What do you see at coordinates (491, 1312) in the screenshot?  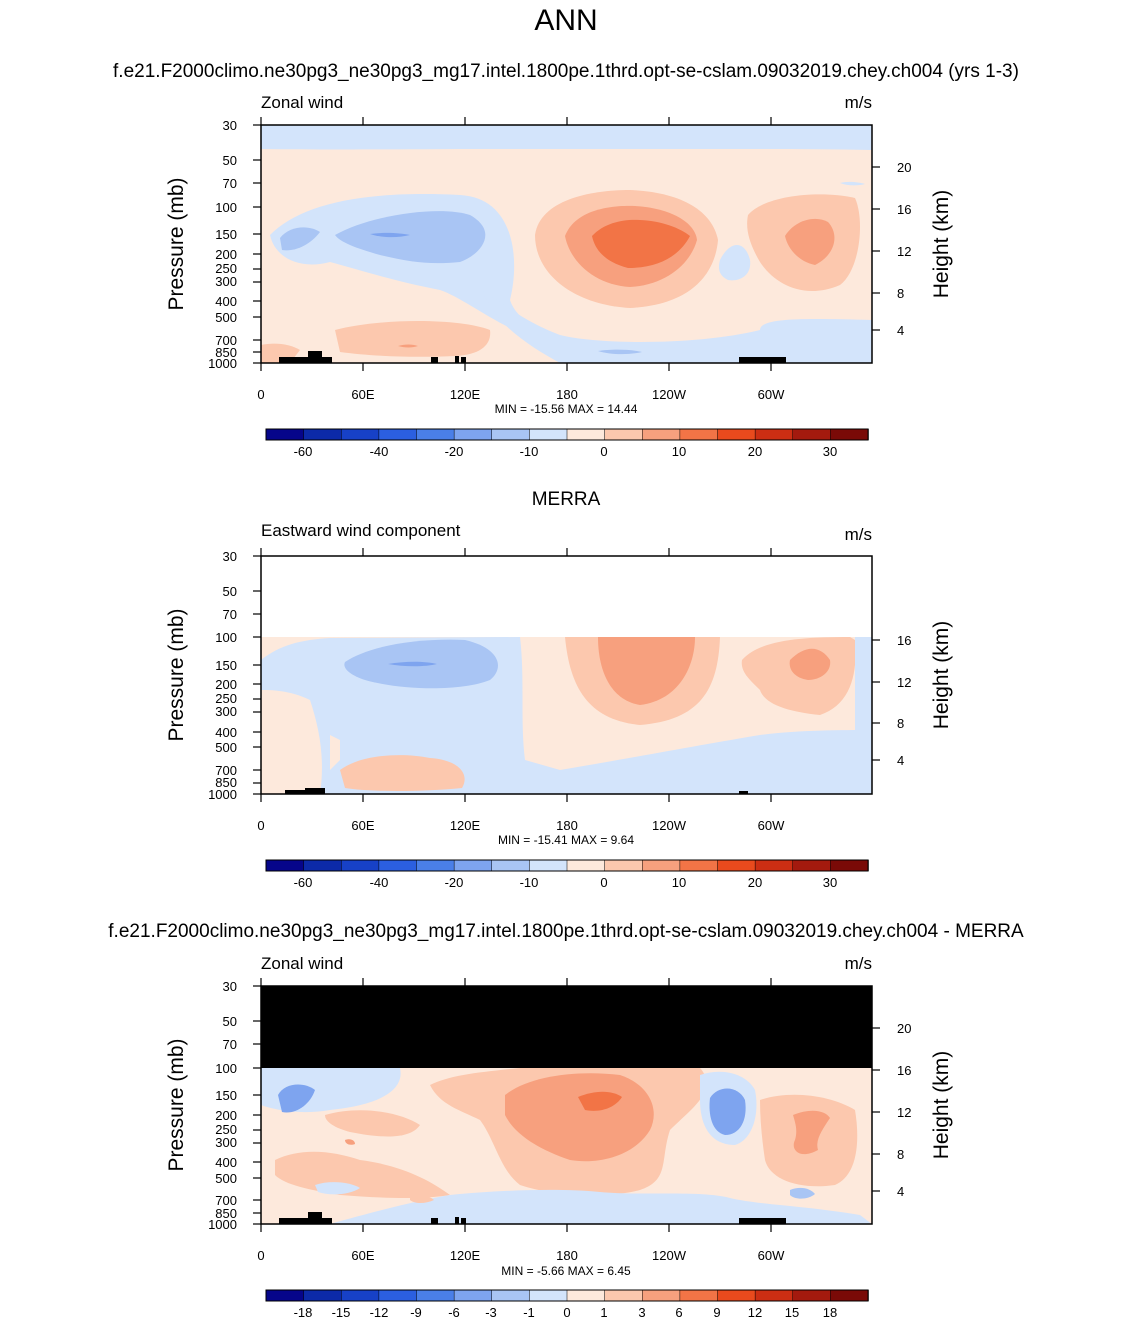 I see `colorbar-label: -3` at bounding box center [491, 1312].